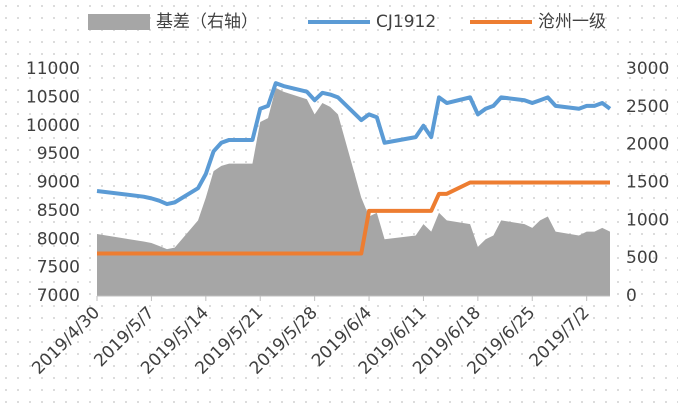 The height and width of the screenshot is (404, 678). What do you see at coordinates (53, 69) in the screenshot?
I see `y-tick-label: 11000` at bounding box center [53, 69].